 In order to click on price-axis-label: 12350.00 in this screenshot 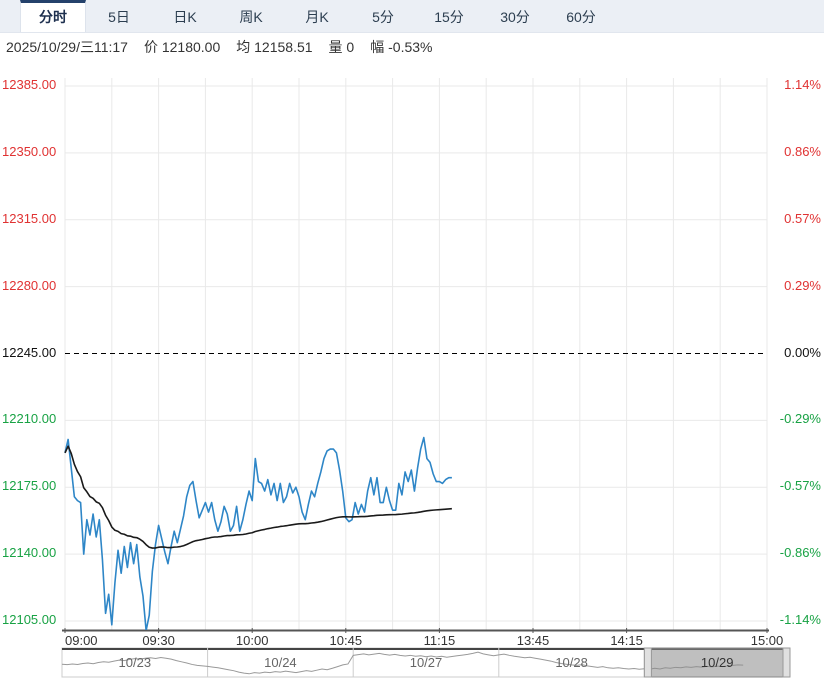, I will do `click(29, 151)`.